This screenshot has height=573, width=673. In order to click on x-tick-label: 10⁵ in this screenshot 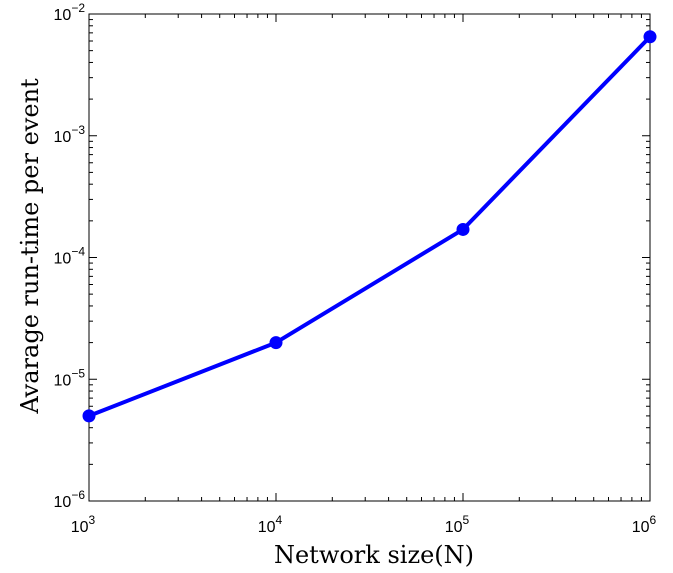, I will do `click(457, 524)`.